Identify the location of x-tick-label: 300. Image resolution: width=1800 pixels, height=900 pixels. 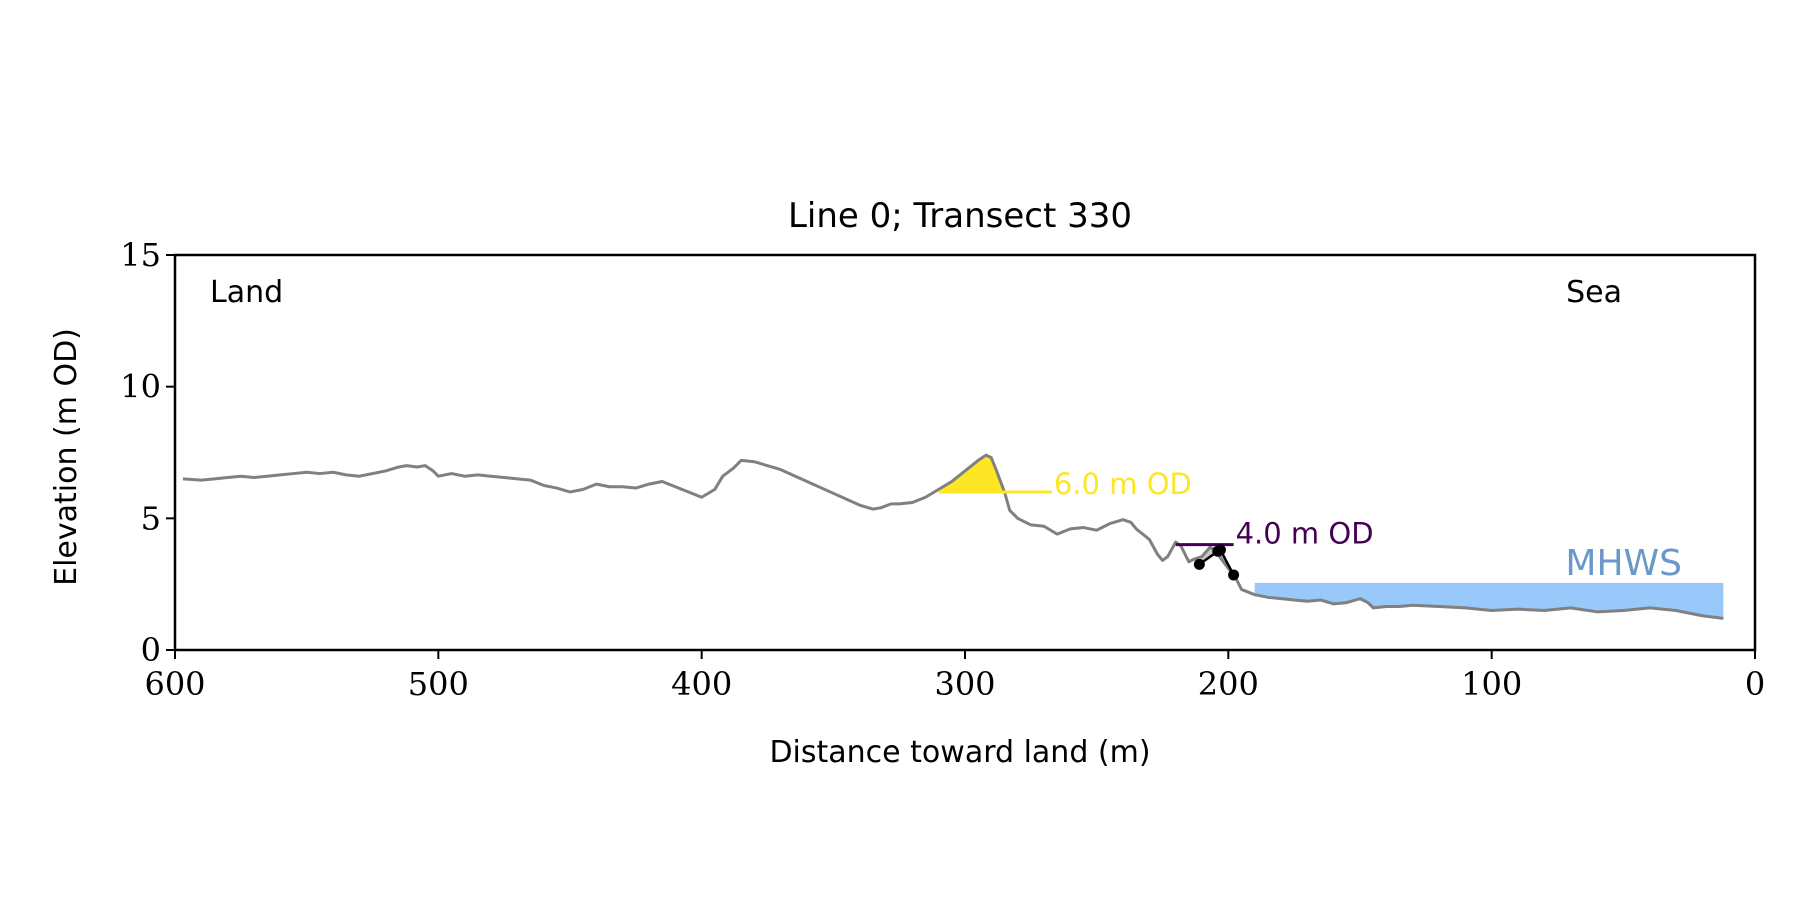
(964, 684).